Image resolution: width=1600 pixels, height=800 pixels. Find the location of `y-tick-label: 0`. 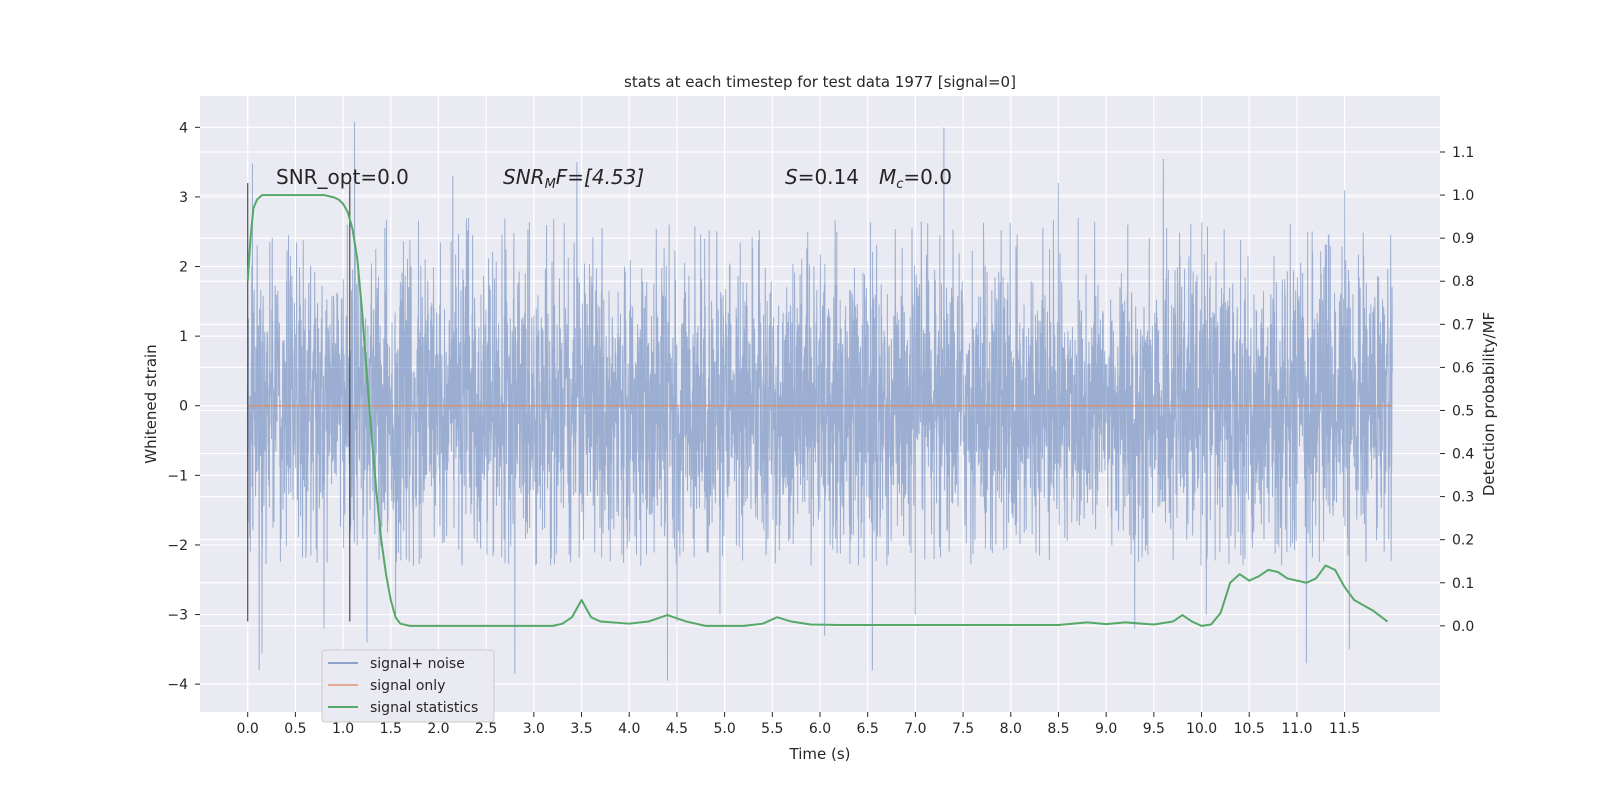

y-tick-label: 0 is located at coordinates (183, 407).